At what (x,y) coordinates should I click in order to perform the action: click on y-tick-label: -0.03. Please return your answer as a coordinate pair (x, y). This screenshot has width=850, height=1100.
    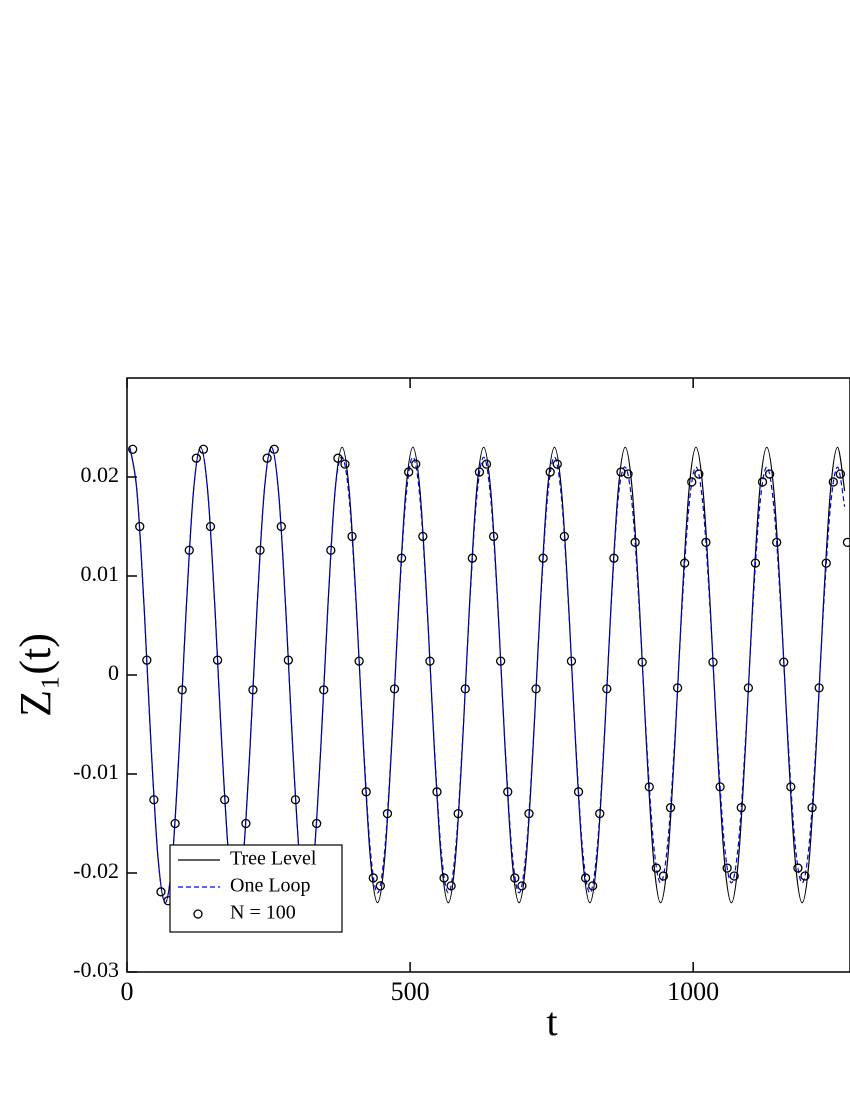
    Looking at the image, I should click on (96, 969).